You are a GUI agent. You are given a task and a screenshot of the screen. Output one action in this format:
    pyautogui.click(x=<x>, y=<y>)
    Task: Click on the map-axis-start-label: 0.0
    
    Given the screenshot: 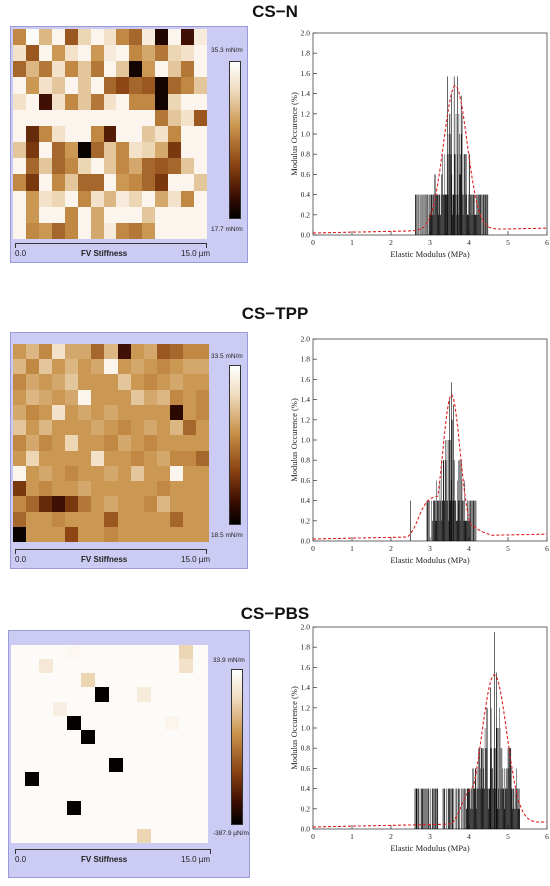 What is the action you would take?
    pyautogui.click(x=21, y=859)
    